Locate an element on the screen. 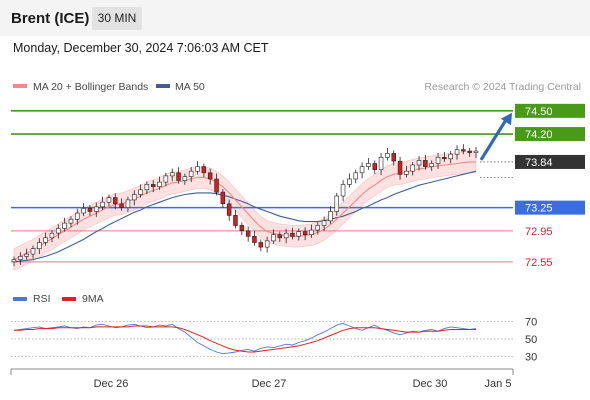 This screenshot has height=400, width=590. level-resistance: 74.20 is located at coordinates (298, 134).